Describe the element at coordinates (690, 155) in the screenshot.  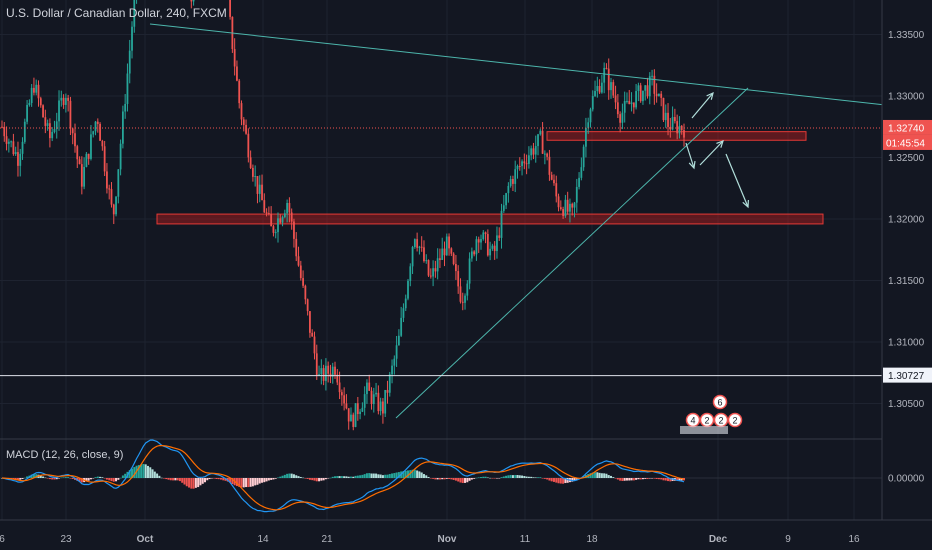
I see `arrow-shaft` at that location.